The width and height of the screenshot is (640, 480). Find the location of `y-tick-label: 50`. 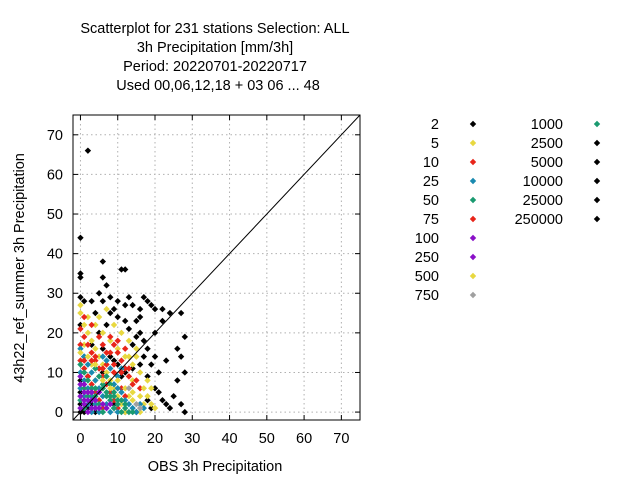

y-tick-label: 50 is located at coordinates (55, 215).